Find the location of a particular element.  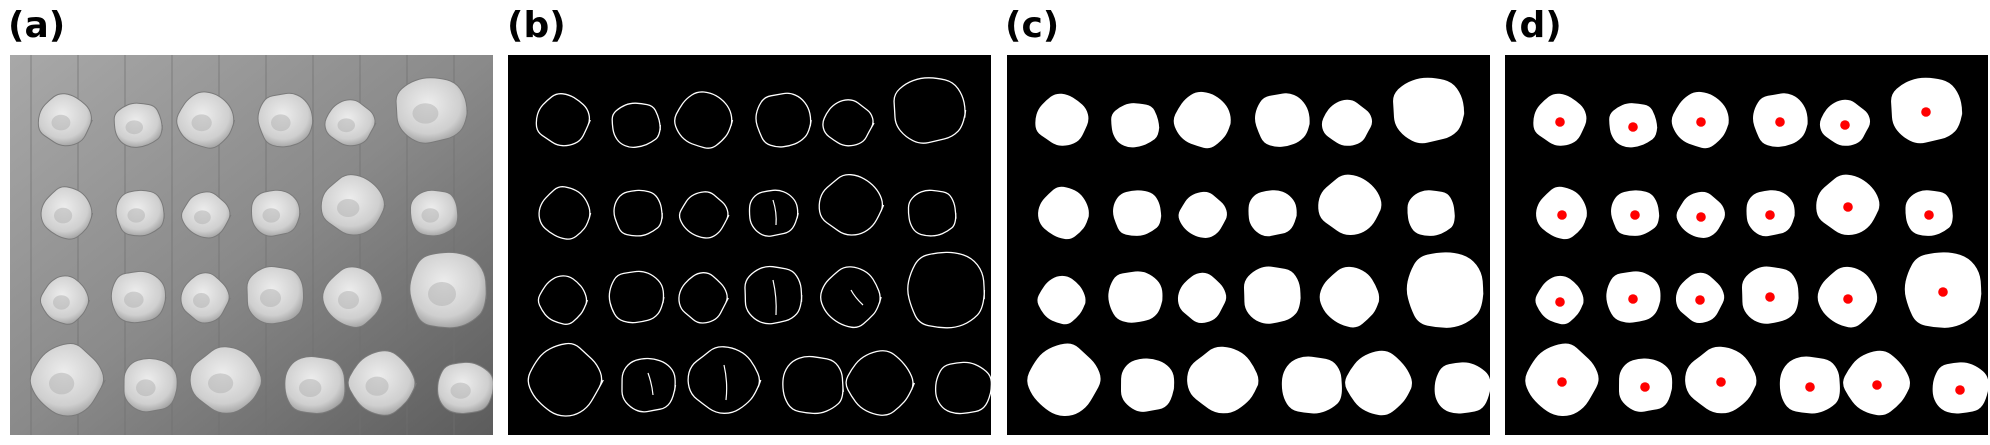

panel-label-c: (c) is located at coordinates (1032, 25).